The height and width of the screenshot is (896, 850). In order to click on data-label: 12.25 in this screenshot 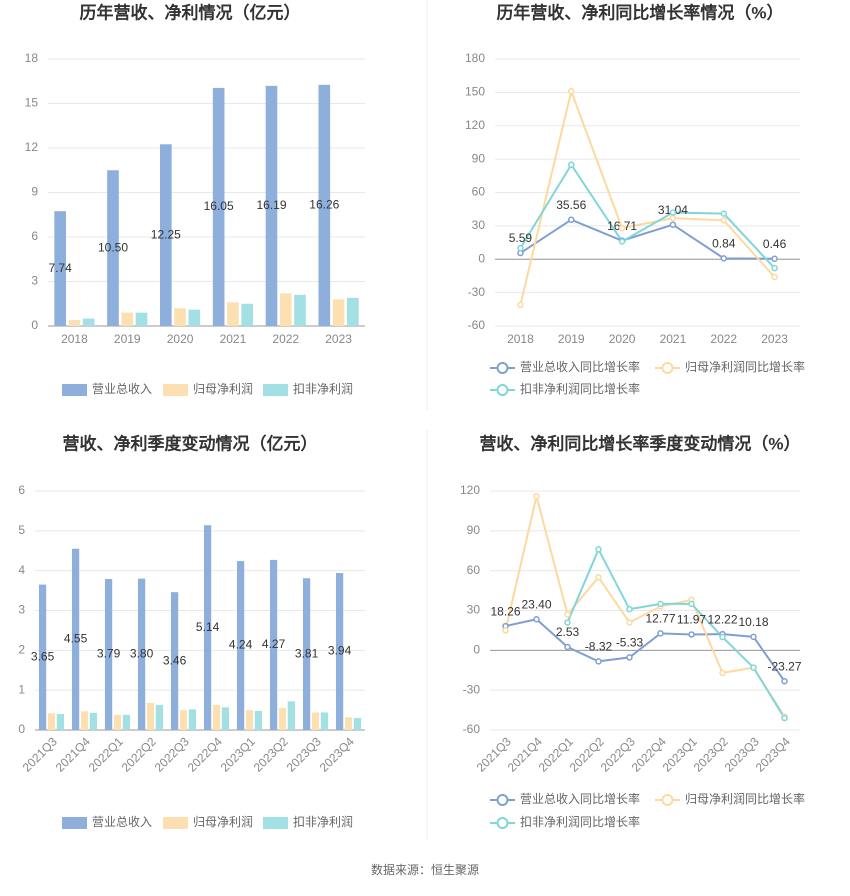, I will do `click(166, 234)`.